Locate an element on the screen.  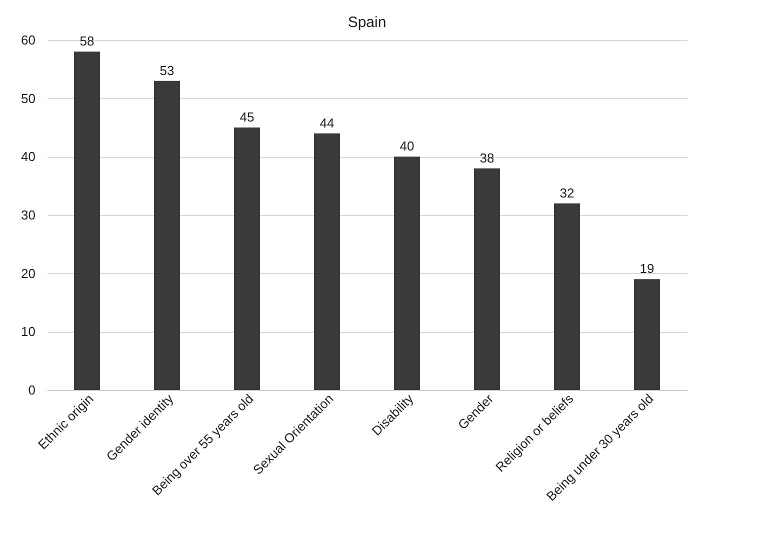
data-label: 40 is located at coordinates (407, 146).